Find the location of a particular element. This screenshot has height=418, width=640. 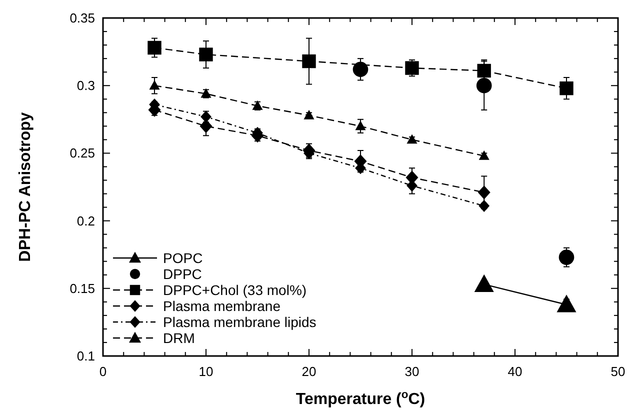

y-tick-label: 0.35 is located at coordinates (82, 18).